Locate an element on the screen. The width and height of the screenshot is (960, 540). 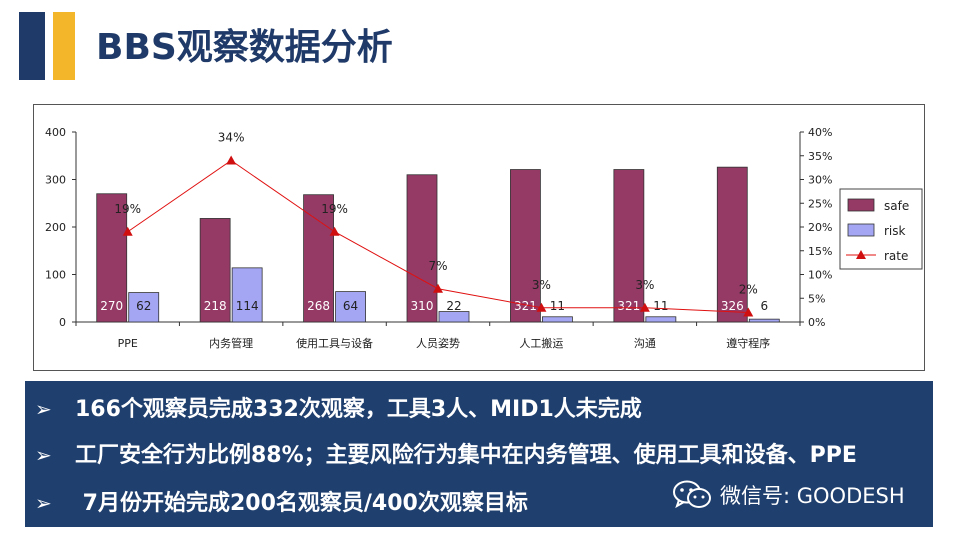
bullet-item: ➢ 7月份开始完成200名观察员/400次观察目标 is located at coordinates (281, 501).